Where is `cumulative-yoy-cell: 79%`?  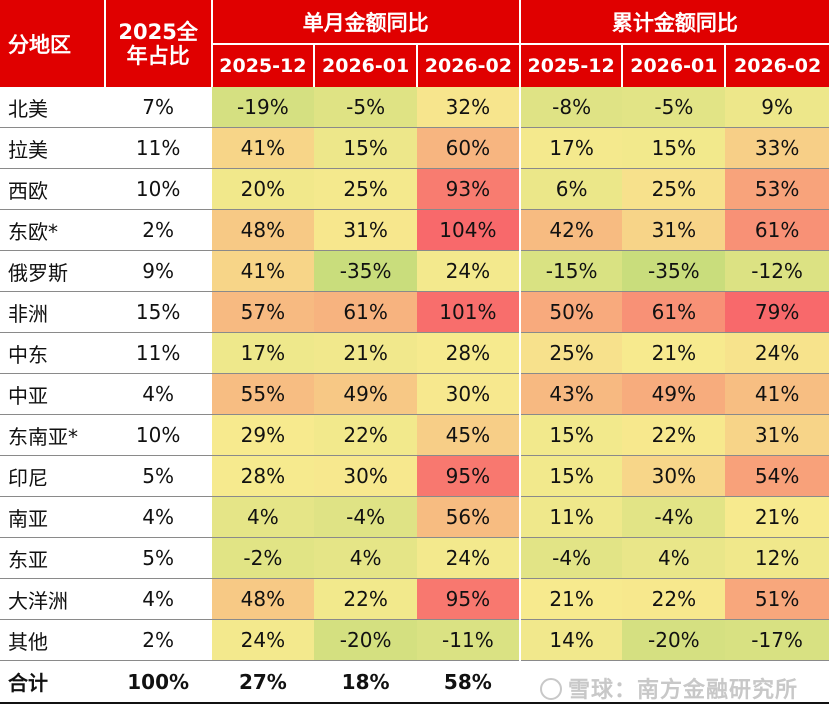
cumulative-yoy-cell: 79% is located at coordinates (777, 312).